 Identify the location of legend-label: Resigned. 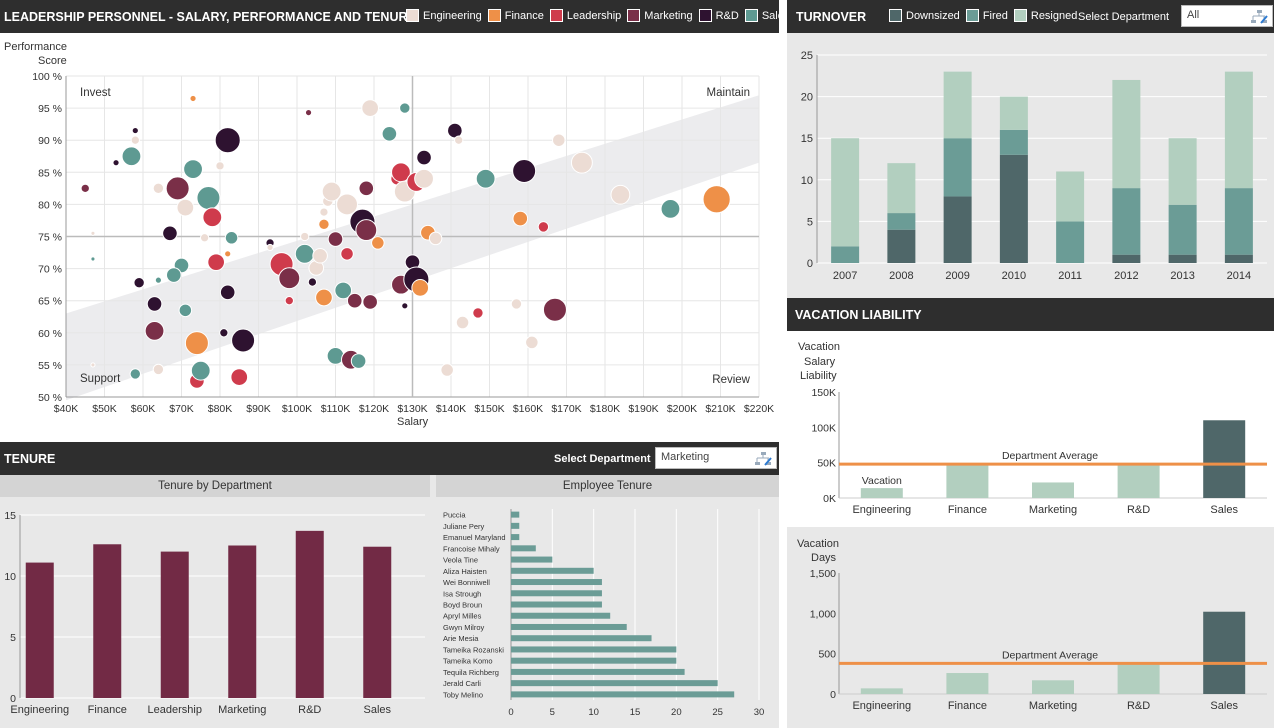
(1054, 15).